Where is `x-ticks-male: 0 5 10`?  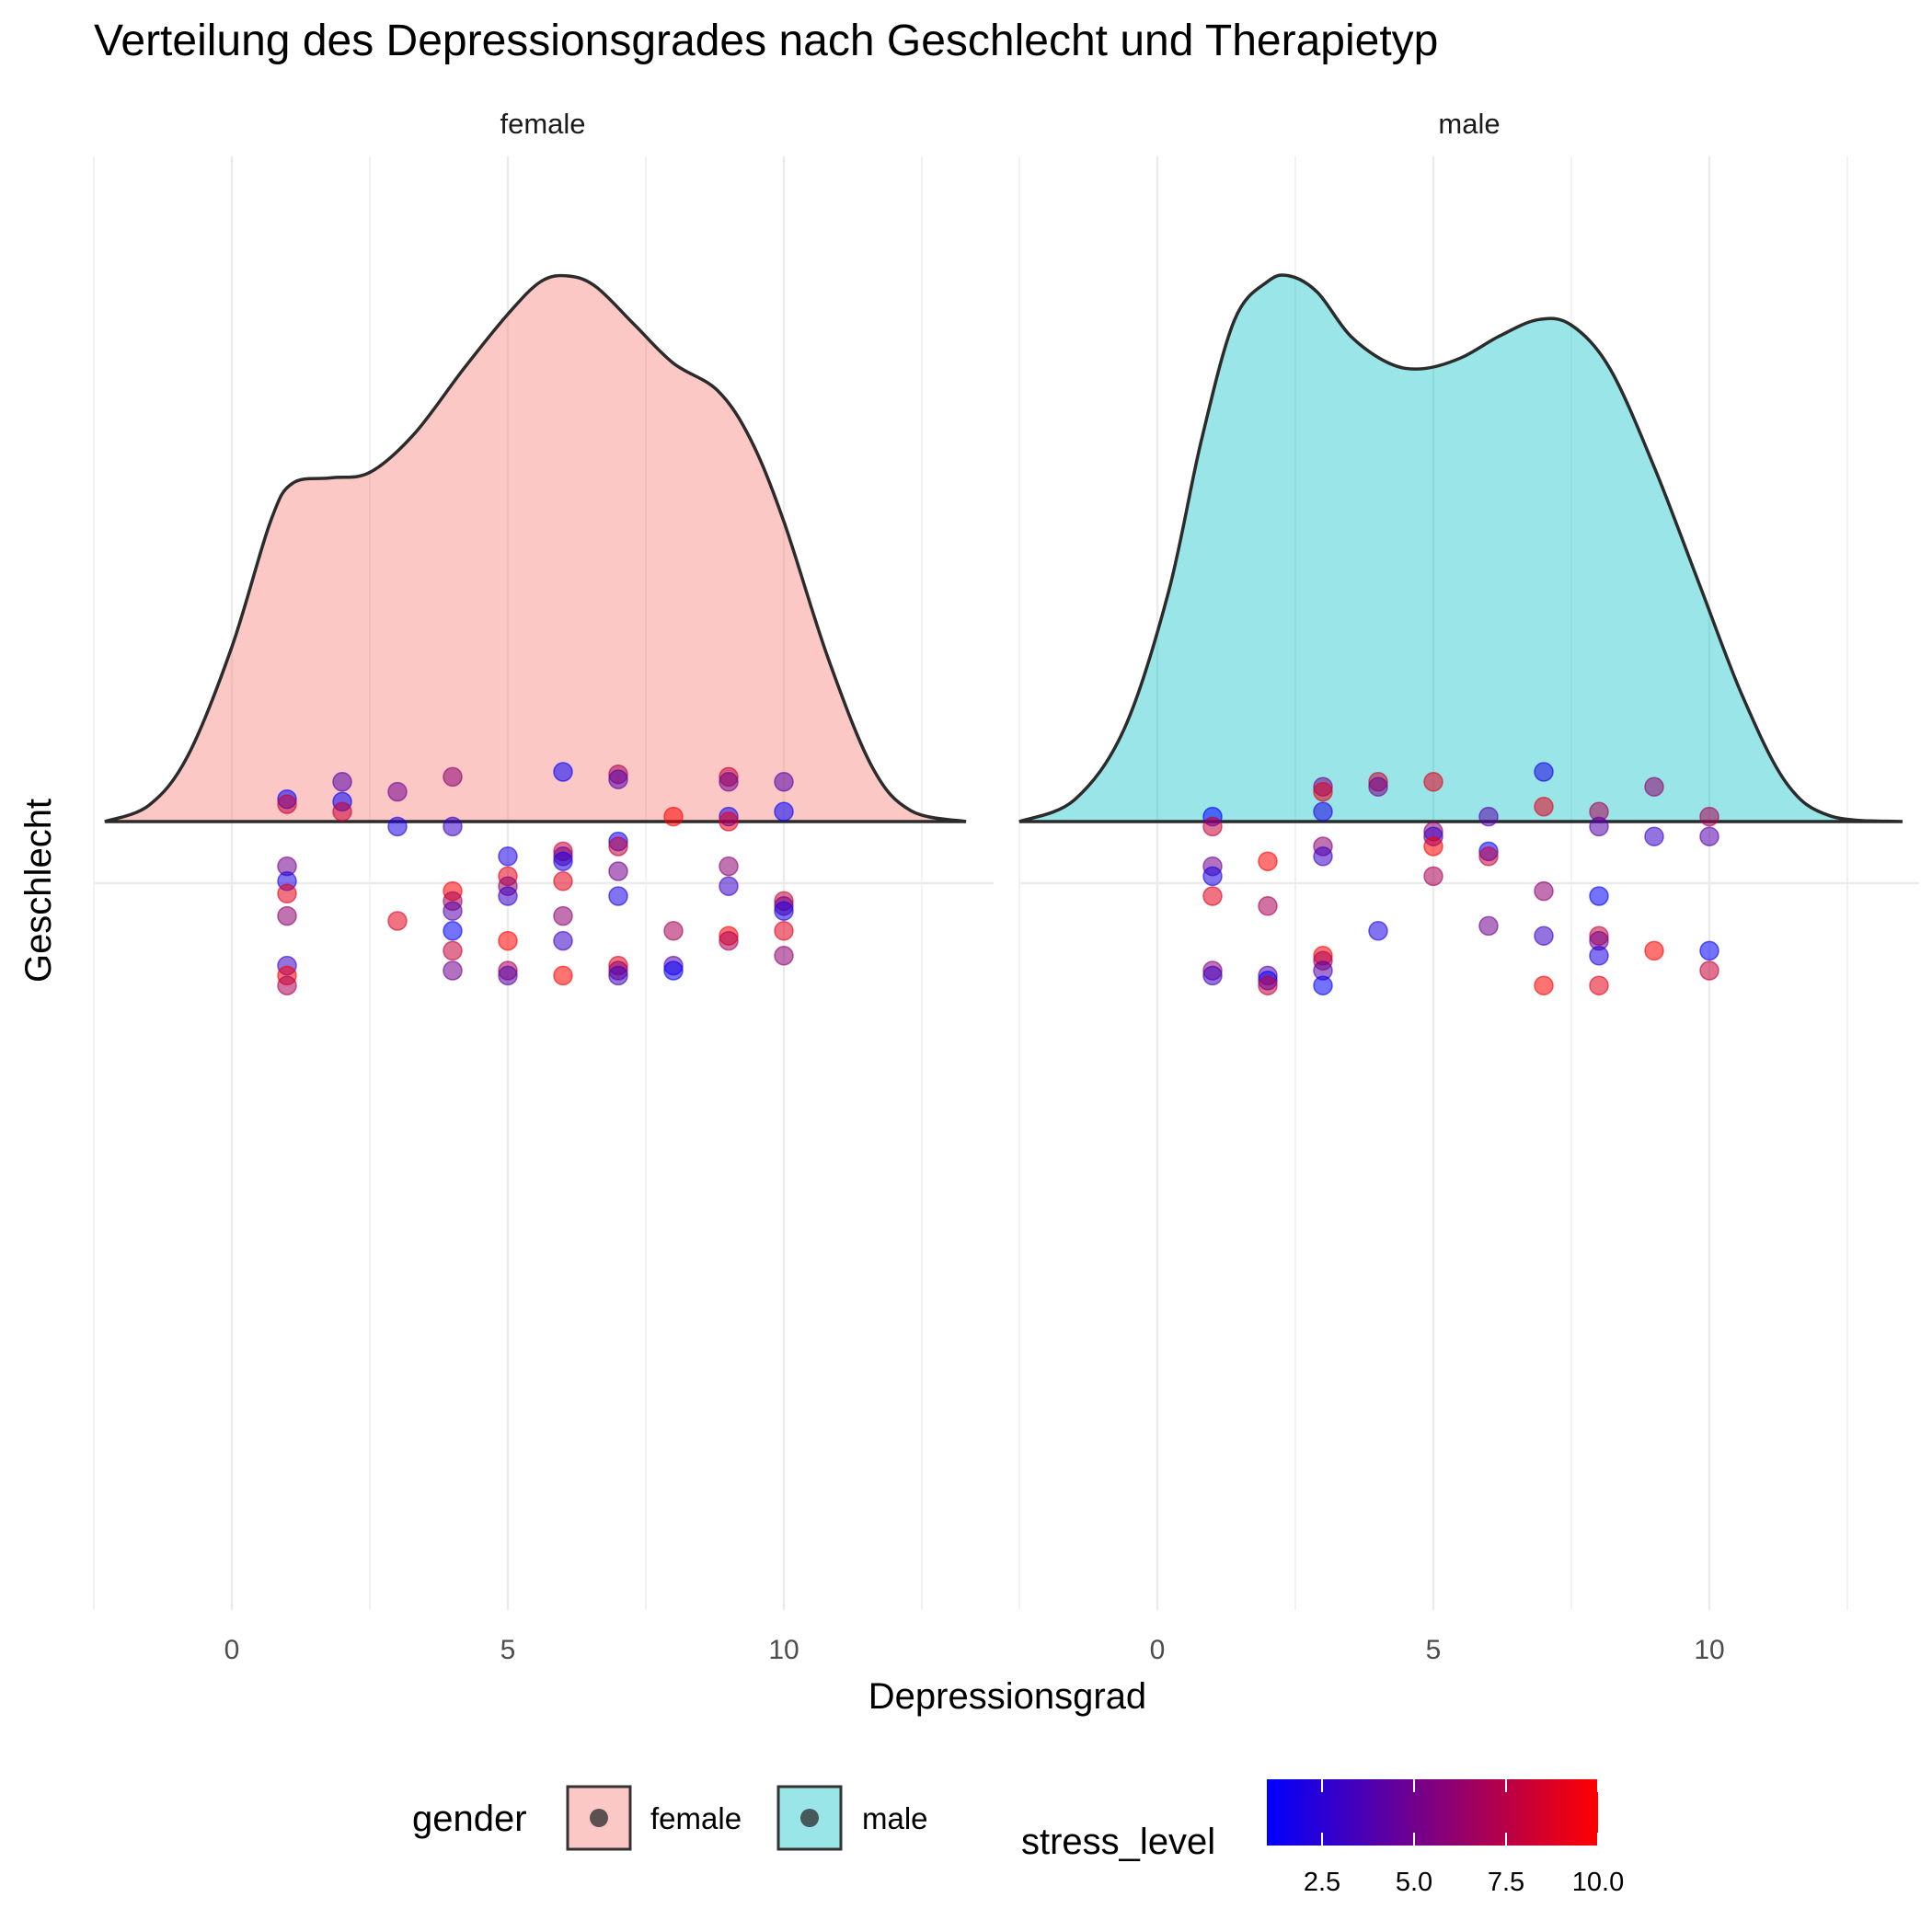
x-ticks-male: 0 5 10 is located at coordinates (1437, 1650).